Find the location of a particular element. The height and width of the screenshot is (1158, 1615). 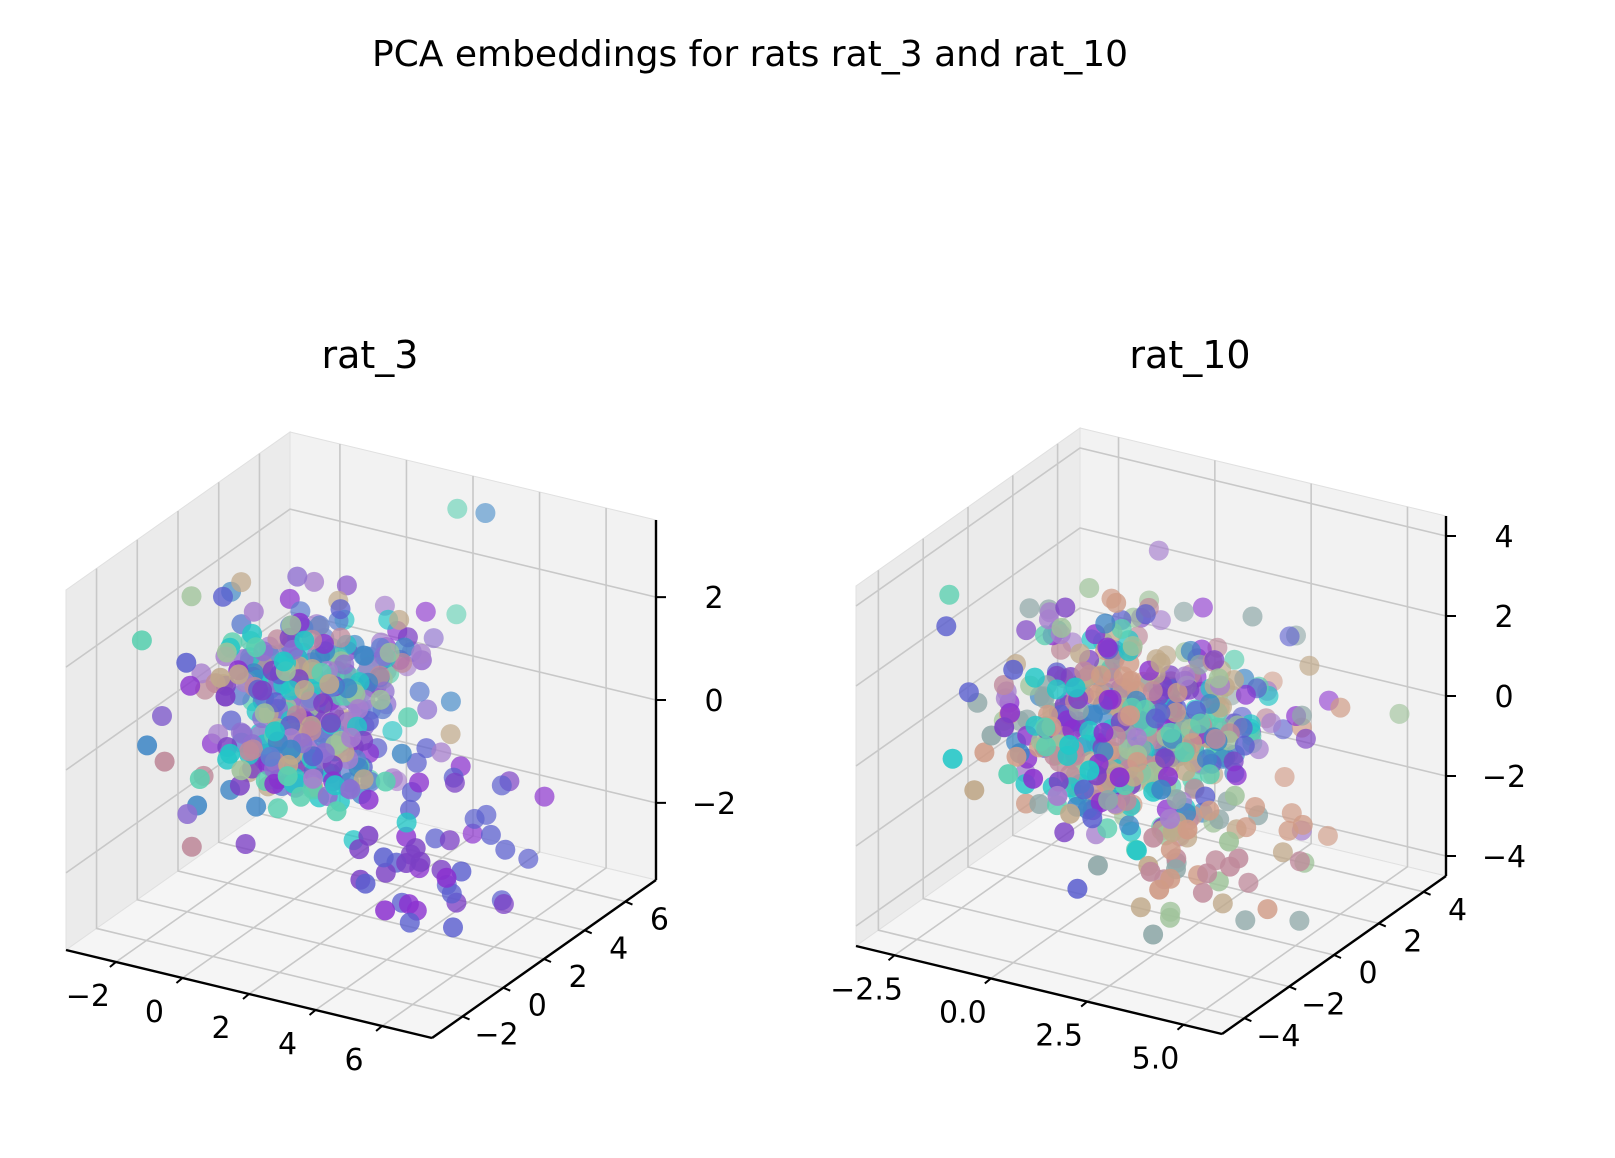

y-tick-label: 4 is located at coordinates (618, 948).